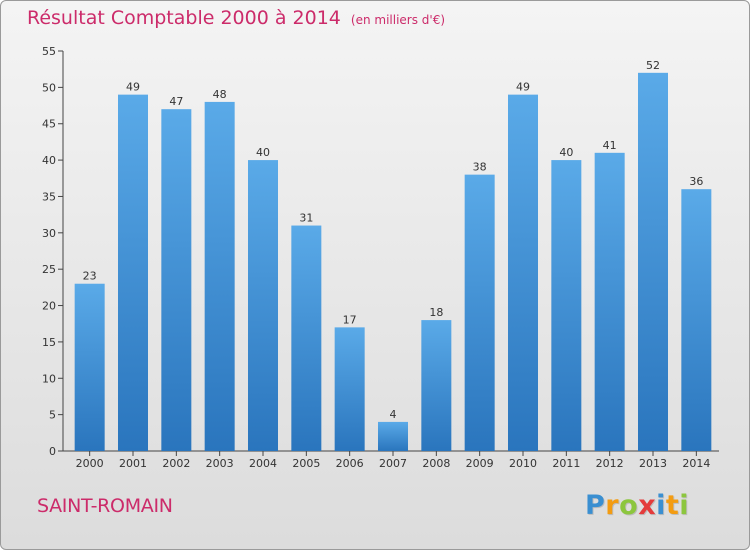 The height and width of the screenshot is (550, 750). What do you see at coordinates (566, 463) in the screenshot?
I see `x-tick-label: 2011` at bounding box center [566, 463].